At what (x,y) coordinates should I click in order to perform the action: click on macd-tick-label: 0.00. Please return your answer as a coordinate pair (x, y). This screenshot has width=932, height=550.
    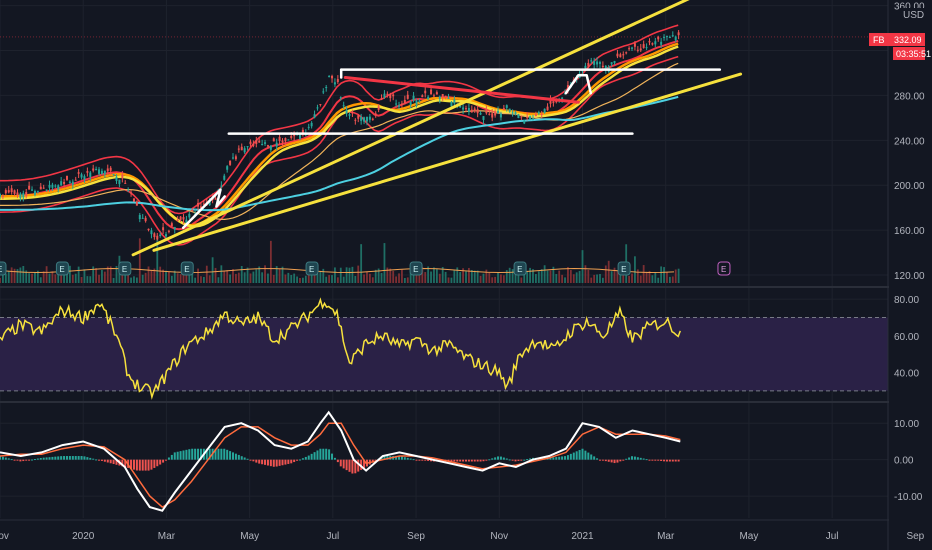
    Looking at the image, I should click on (904, 461).